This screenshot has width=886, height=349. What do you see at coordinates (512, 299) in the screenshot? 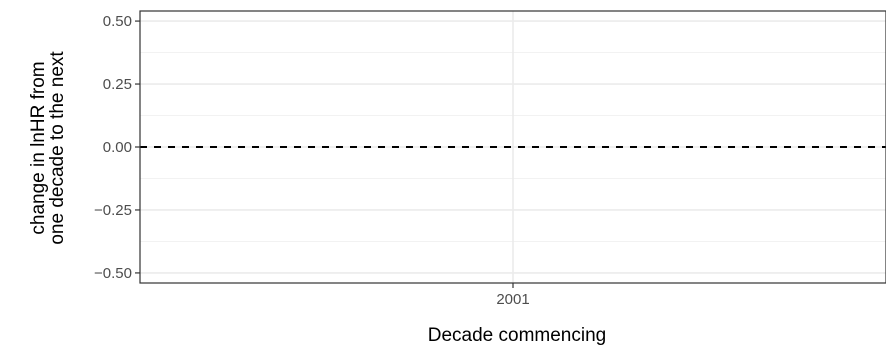
I see `x-tick-label: 2001` at bounding box center [512, 299].